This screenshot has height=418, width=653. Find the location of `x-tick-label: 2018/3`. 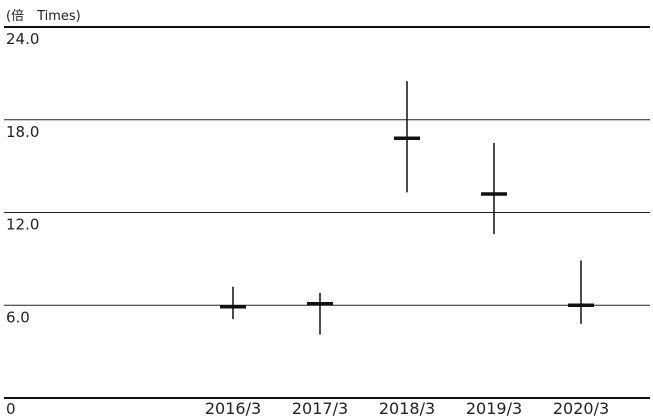

x-tick-label: 2018/3 is located at coordinates (407, 408).